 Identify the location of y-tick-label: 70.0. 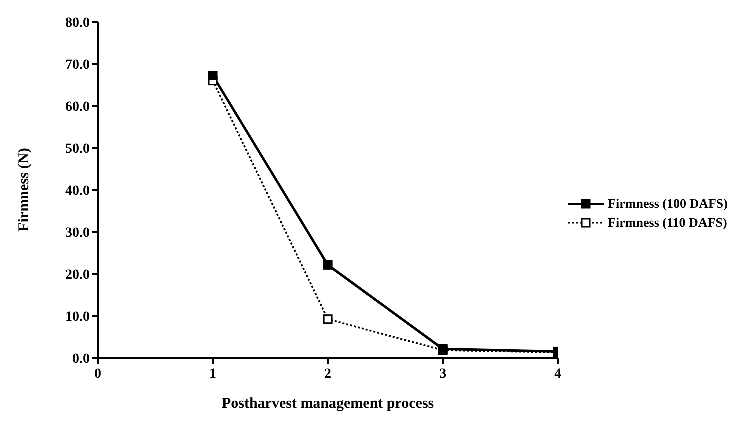
(78, 65).